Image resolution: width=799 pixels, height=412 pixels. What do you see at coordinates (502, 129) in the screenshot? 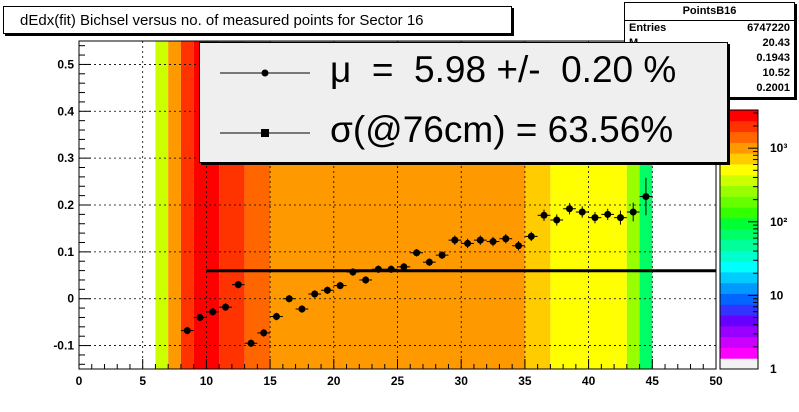
I see `fit-sigma-text: σ(@76cm) = 63.56%` at bounding box center [502, 129].